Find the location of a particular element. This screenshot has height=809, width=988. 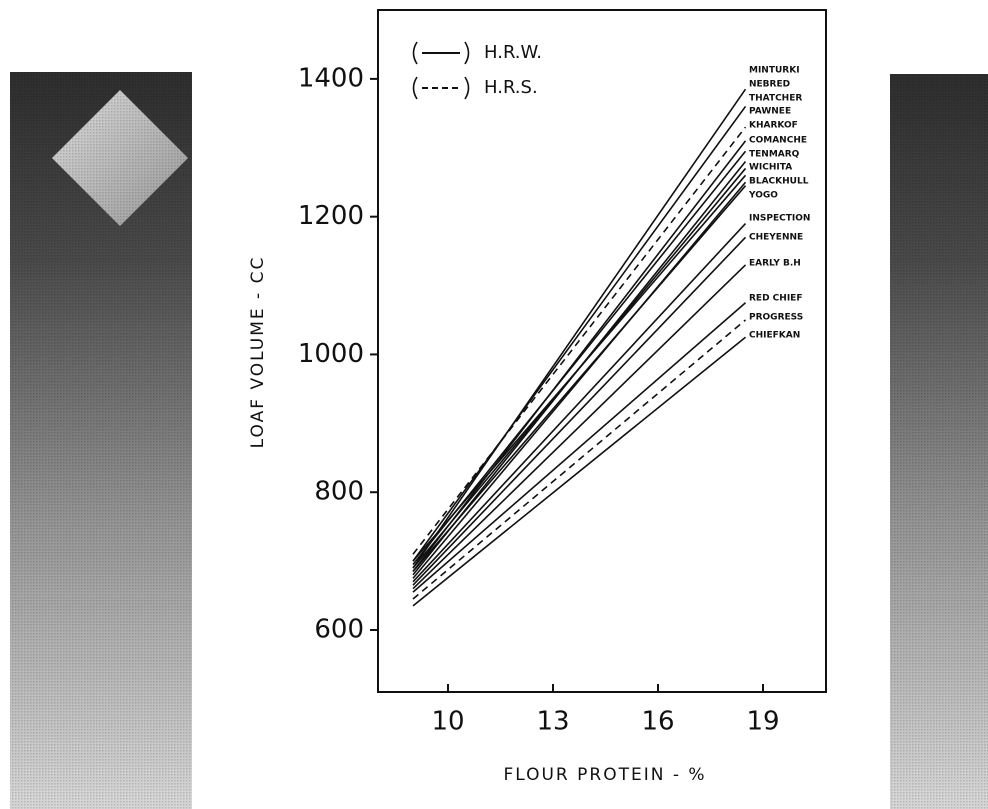

series-name: EARLY B.H is located at coordinates (775, 264).